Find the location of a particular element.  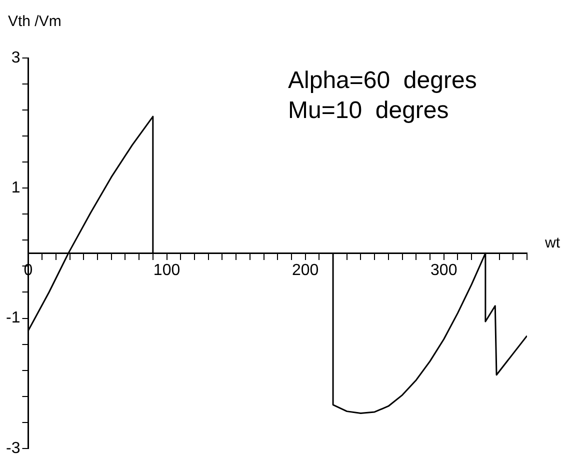

y-axis-title: Vth /Vm is located at coordinates (35, 21).